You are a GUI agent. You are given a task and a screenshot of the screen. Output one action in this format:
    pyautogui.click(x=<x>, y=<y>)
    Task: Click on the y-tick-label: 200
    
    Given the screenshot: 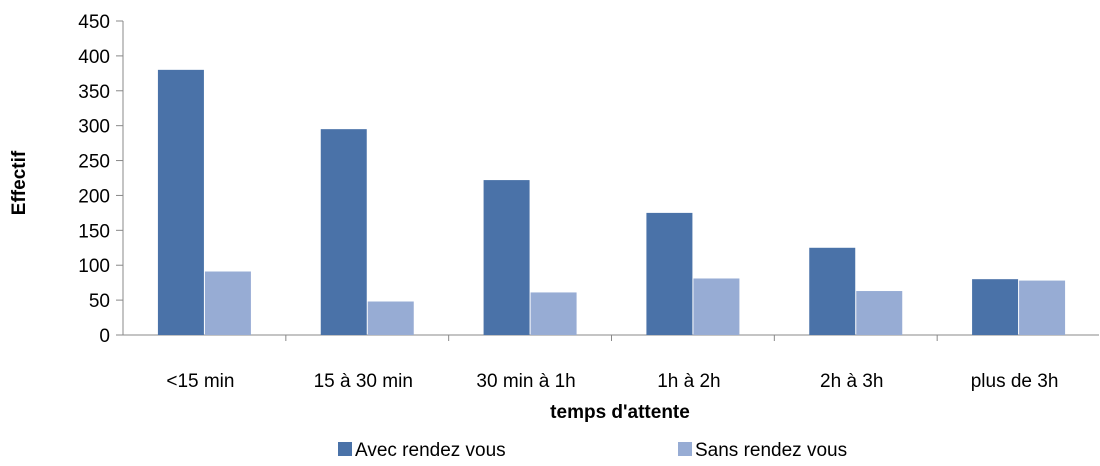 What is the action you would take?
    pyautogui.click(x=94, y=196)
    